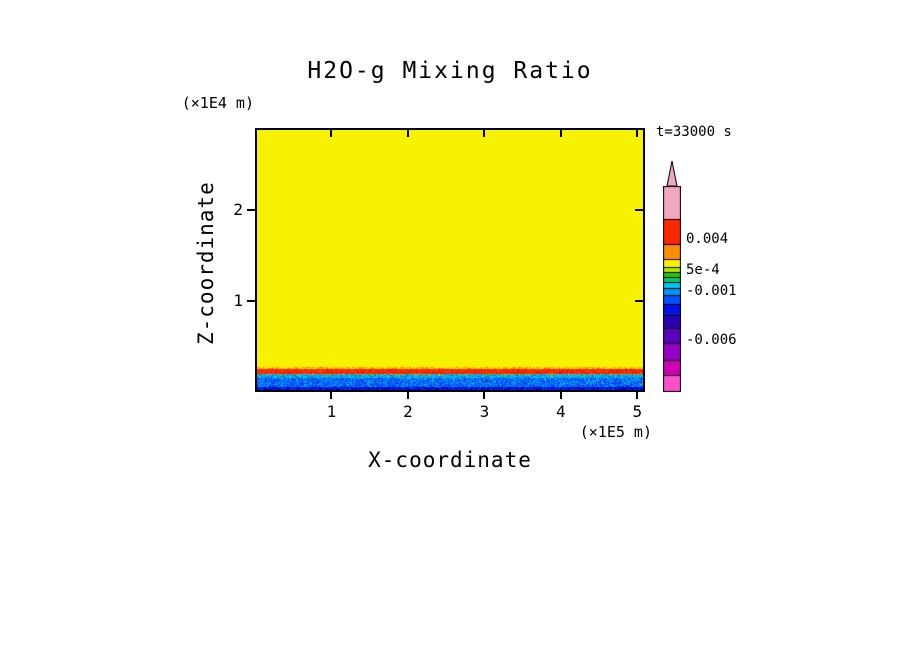 This screenshot has height=654, width=904. I want to click on x-tick-label: 5, so click(637, 411).